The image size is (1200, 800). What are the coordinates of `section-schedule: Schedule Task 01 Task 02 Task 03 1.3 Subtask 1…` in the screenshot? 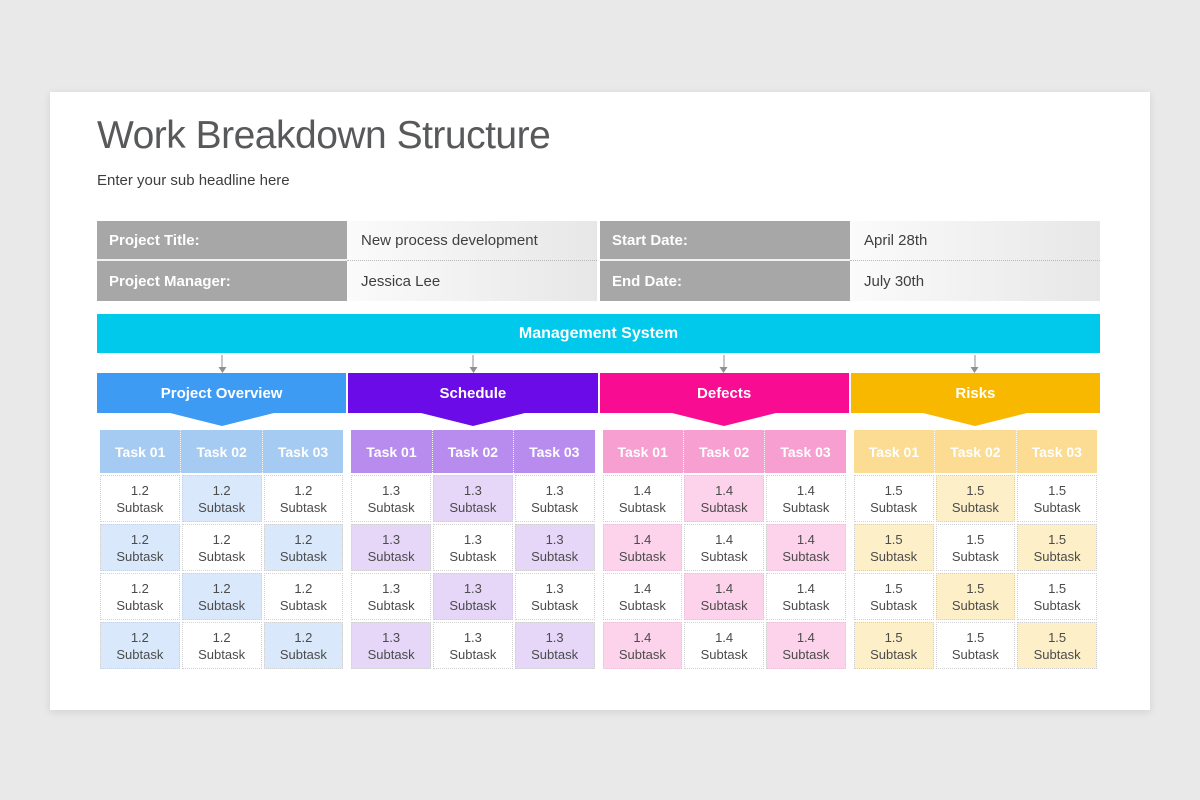 It's located at (473, 521).